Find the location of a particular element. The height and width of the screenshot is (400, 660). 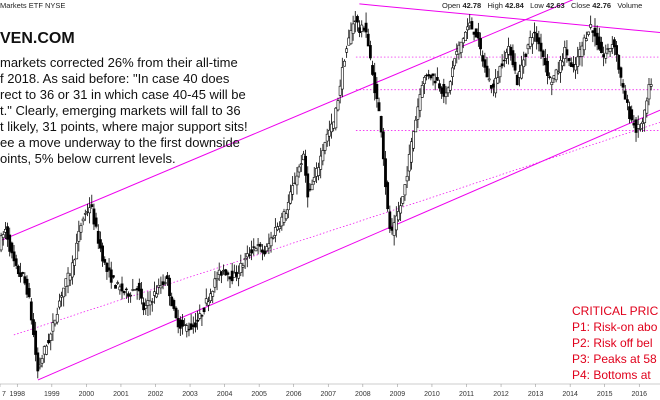

critical-price-p4: P4: Bottoms at is located at coordinates (611, 375).